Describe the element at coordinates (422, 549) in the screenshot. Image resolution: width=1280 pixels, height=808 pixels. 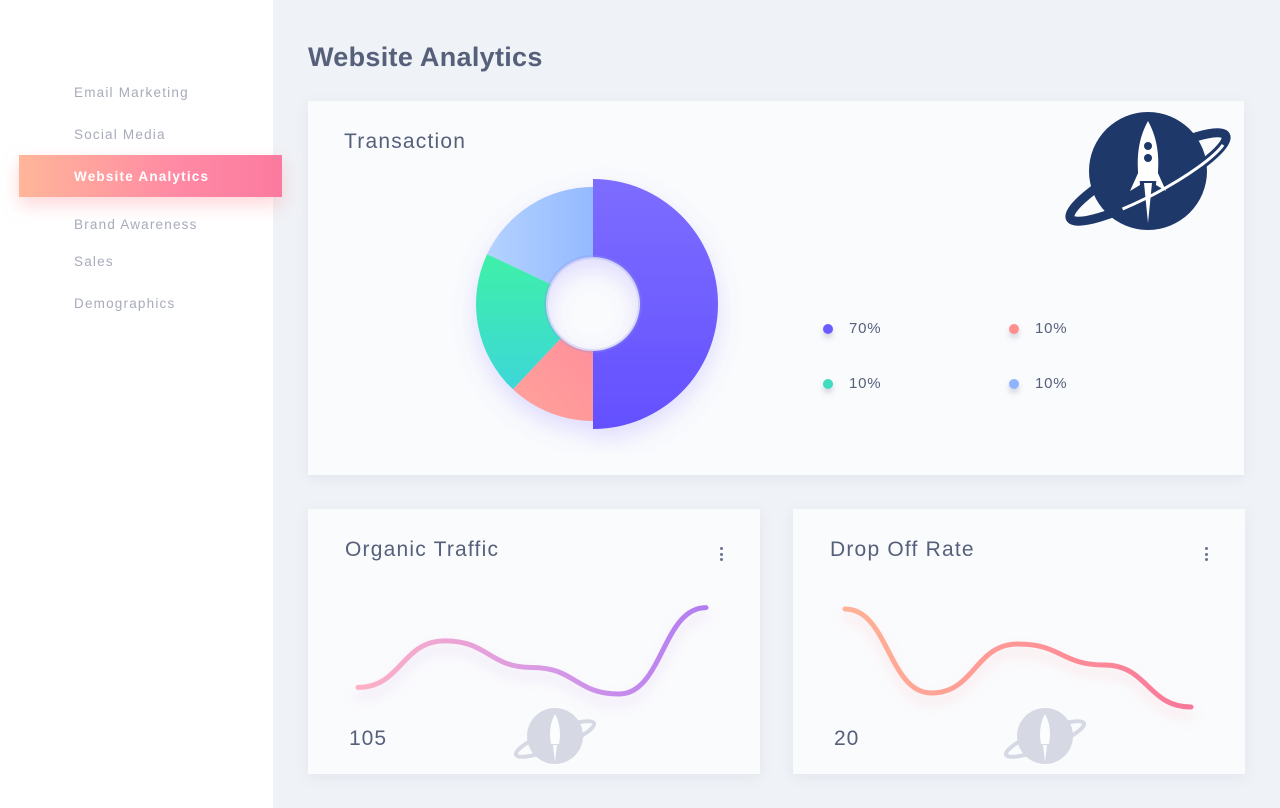
I see `organic-traffic-title: Organic Traffic` at that location.